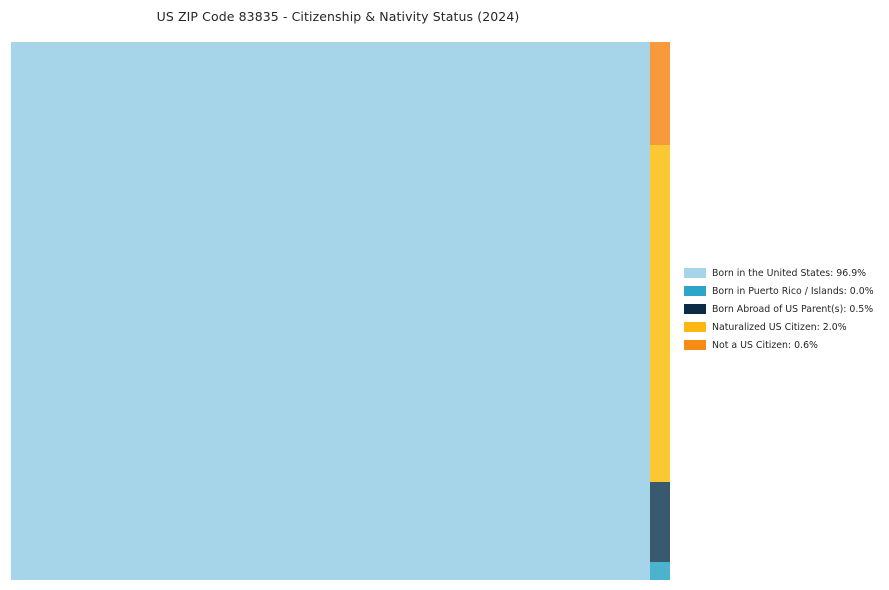 The width and height of the screenshot is (889, 590). What do you see at coordinates (789, 273) in the screenshot?
I see `legend-item-label: Born in the United States: 96.9%` at bounding box center [789, 273].